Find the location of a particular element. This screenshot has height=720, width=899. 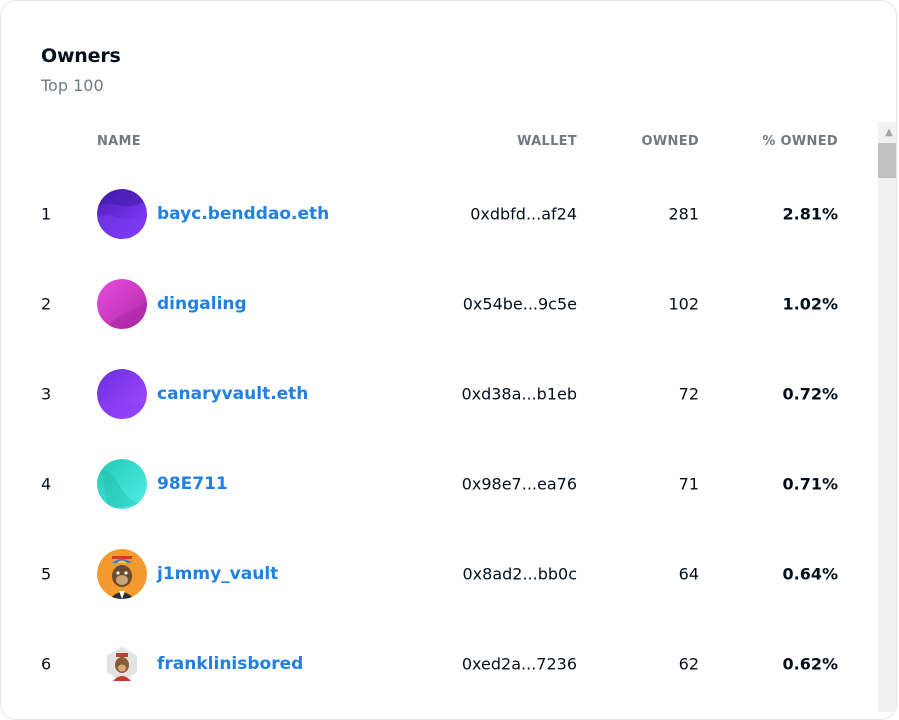

rank-number: 6 is located at coordinates (46, 664).